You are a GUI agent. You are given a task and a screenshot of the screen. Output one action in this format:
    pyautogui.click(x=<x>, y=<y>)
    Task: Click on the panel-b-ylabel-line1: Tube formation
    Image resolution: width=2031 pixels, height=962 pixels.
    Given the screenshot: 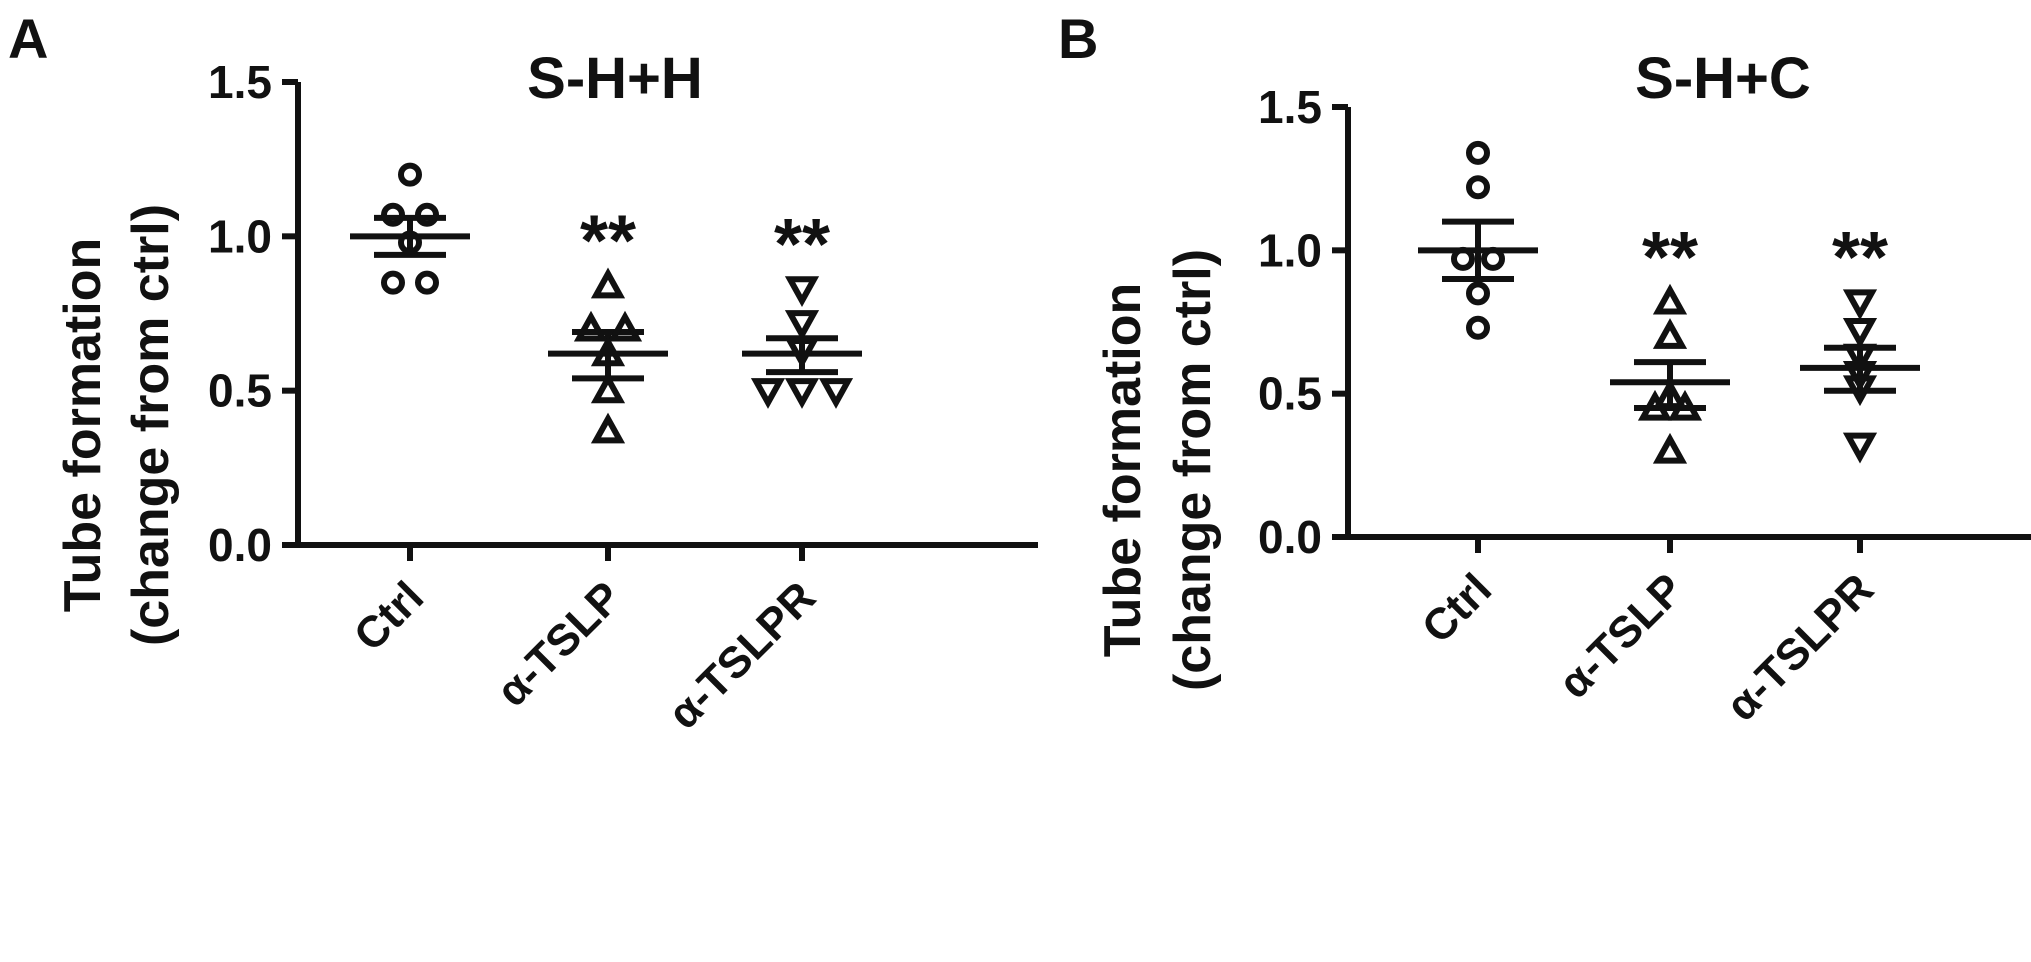 What is the action you would take?
    pyautogui.click(x=1123, y=470)
    